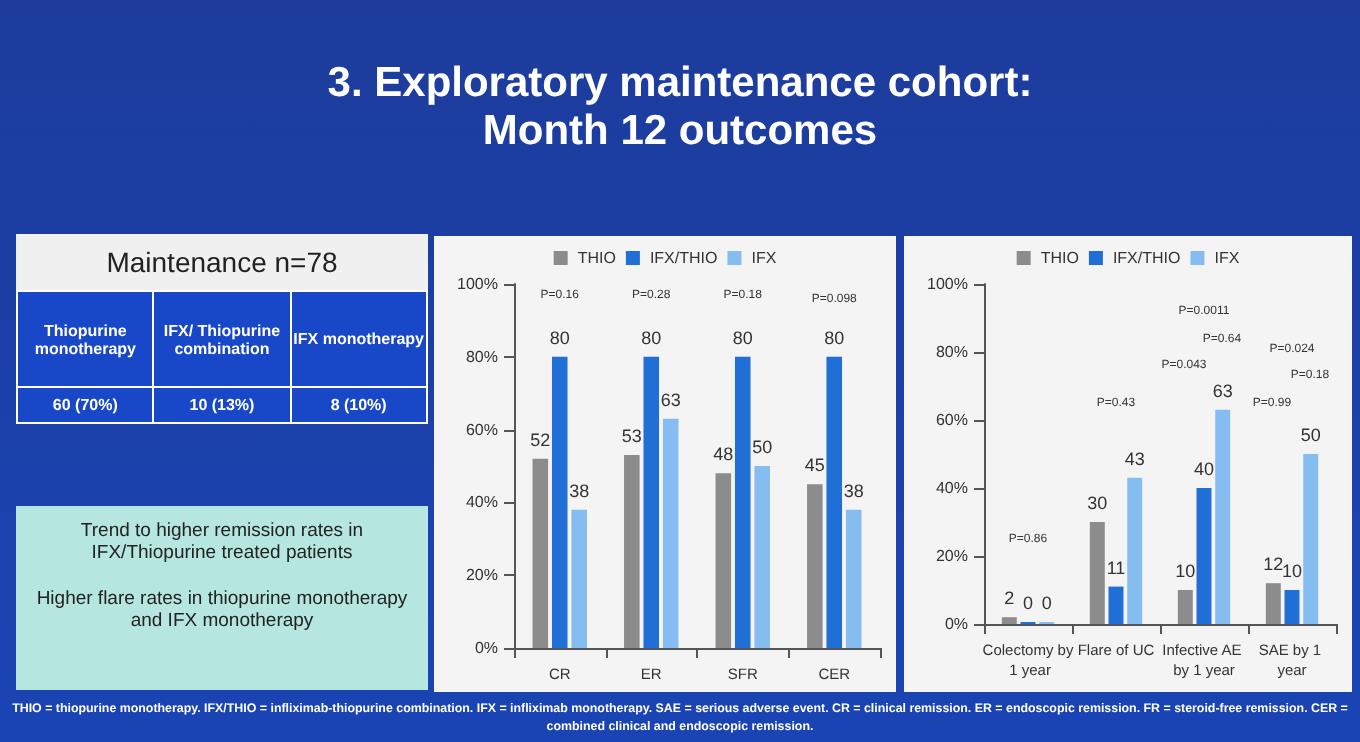  I want to click on text: Maintenance n=78, so click(222, 262).